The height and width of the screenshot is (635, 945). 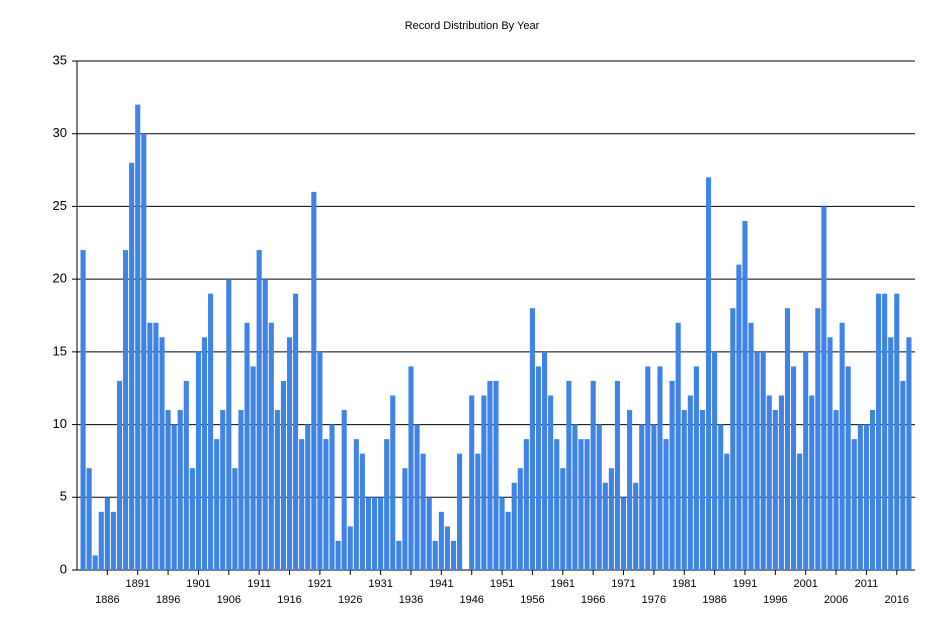 What do you see at coordinates (532, 600) in the screenshot?
I see `x-tick-label: 1956` at bounding box center [532, 600].